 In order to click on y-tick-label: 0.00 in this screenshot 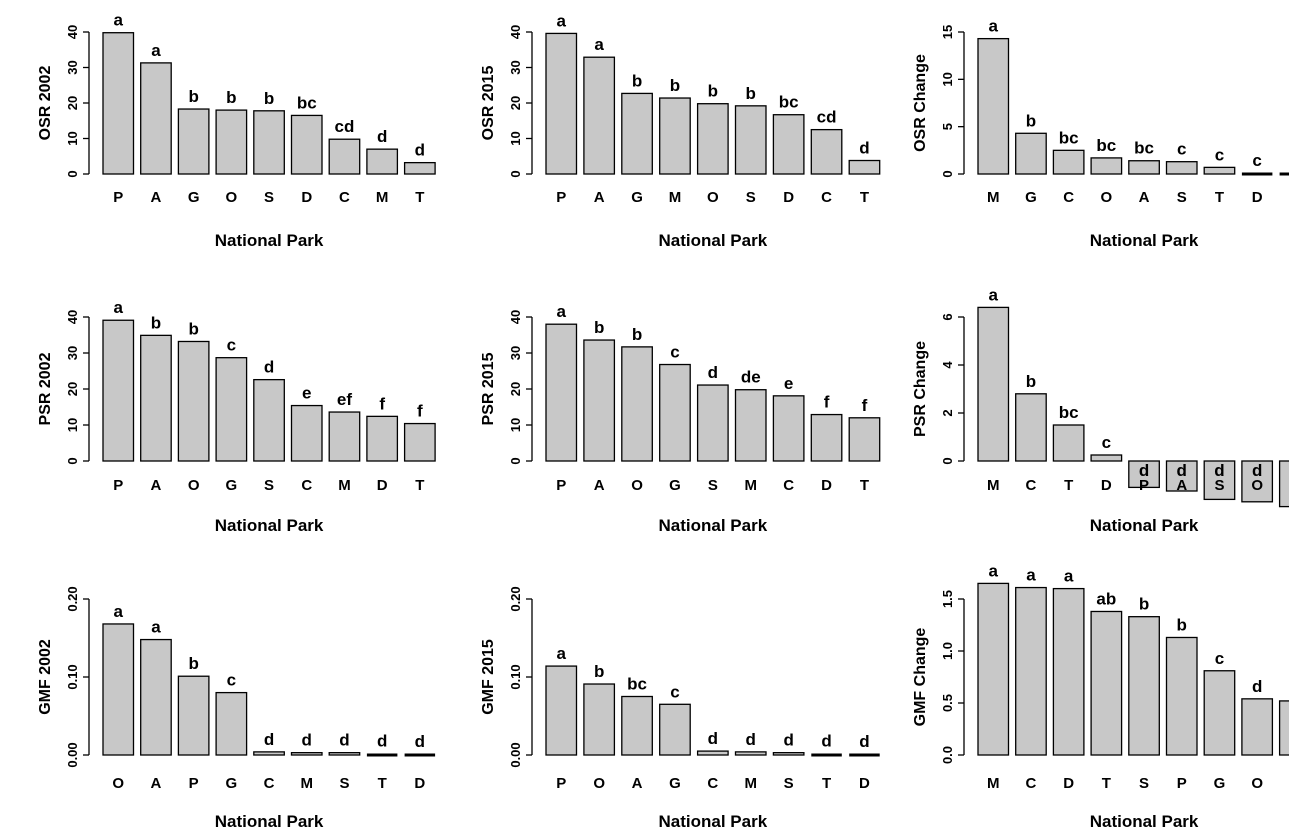, I will do `click(515, 754)`.